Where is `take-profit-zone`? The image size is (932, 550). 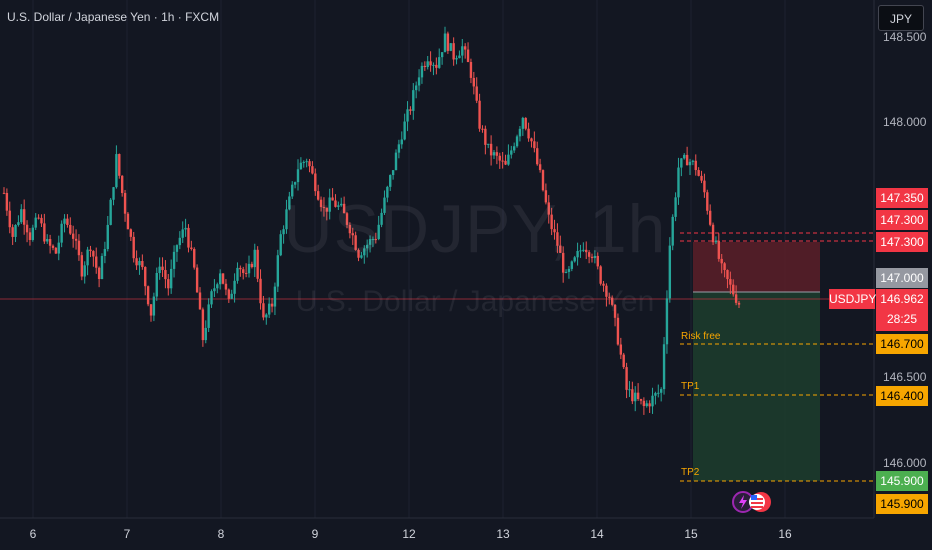
take-profit-zone is located at coordinates (756, 386).